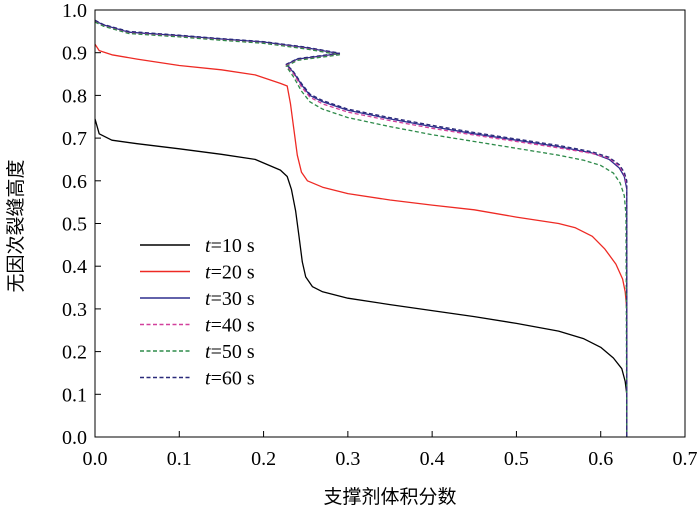  Describe the element at coordinates (74, 139) in the screenshot. I see `y-tick-label: 0.7` at that location.